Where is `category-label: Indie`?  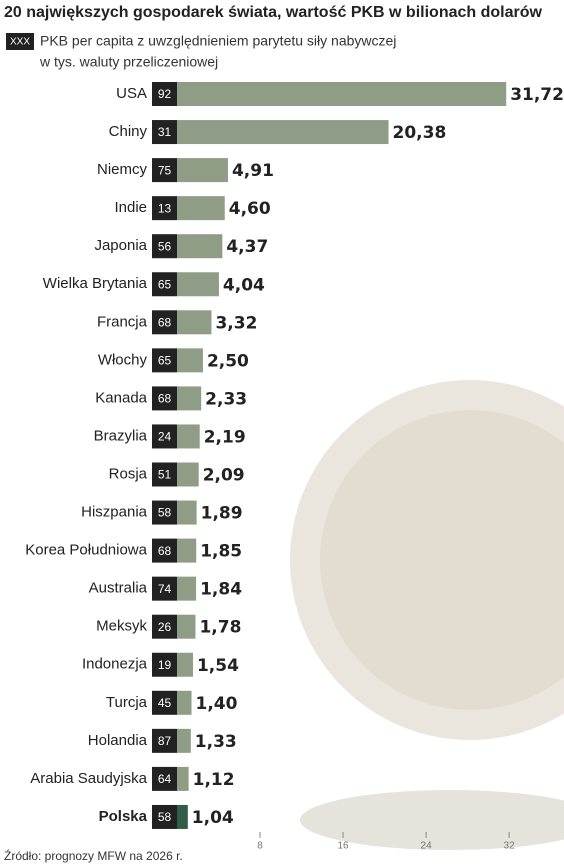 category-label: Indie is located at coordinates (130, 207).